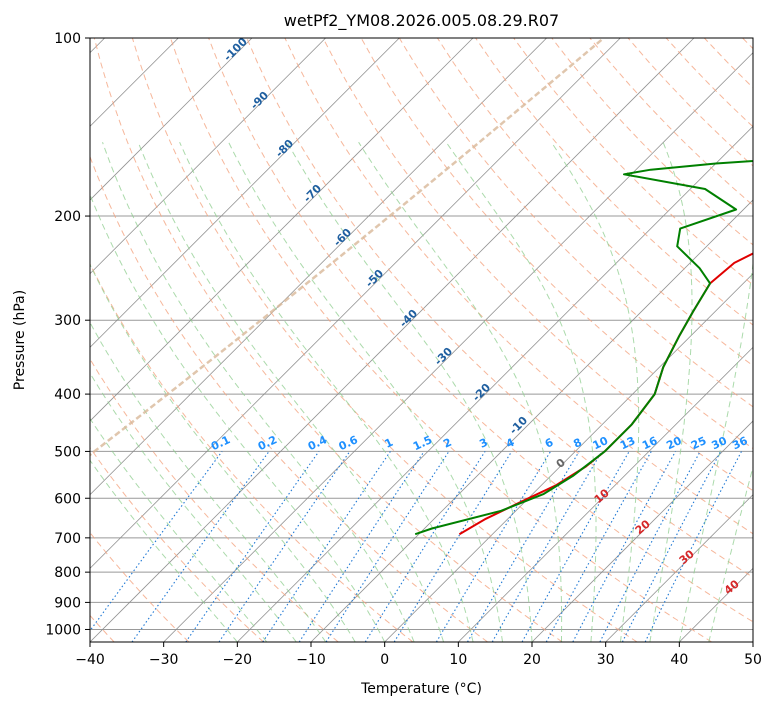 Image resolution: width=775 pixels, height=708 pixels. Describe the element at coordinates (67, 395) in the screenshot. I see `y-tick-label: 400` at that location.